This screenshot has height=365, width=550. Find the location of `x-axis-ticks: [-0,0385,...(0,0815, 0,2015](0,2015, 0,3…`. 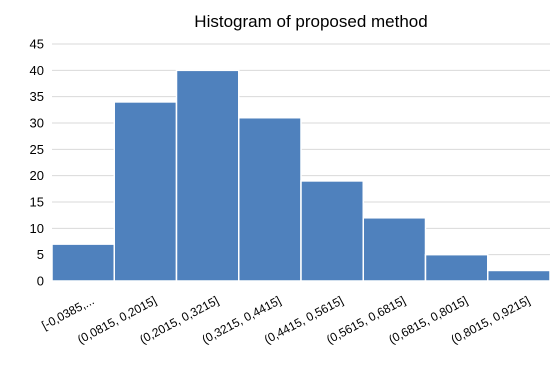

x-axis-ticks: [-0,0385,...(0,0815, 0,2015](0,2015, 0,3… is located at coordinates (285, 319).